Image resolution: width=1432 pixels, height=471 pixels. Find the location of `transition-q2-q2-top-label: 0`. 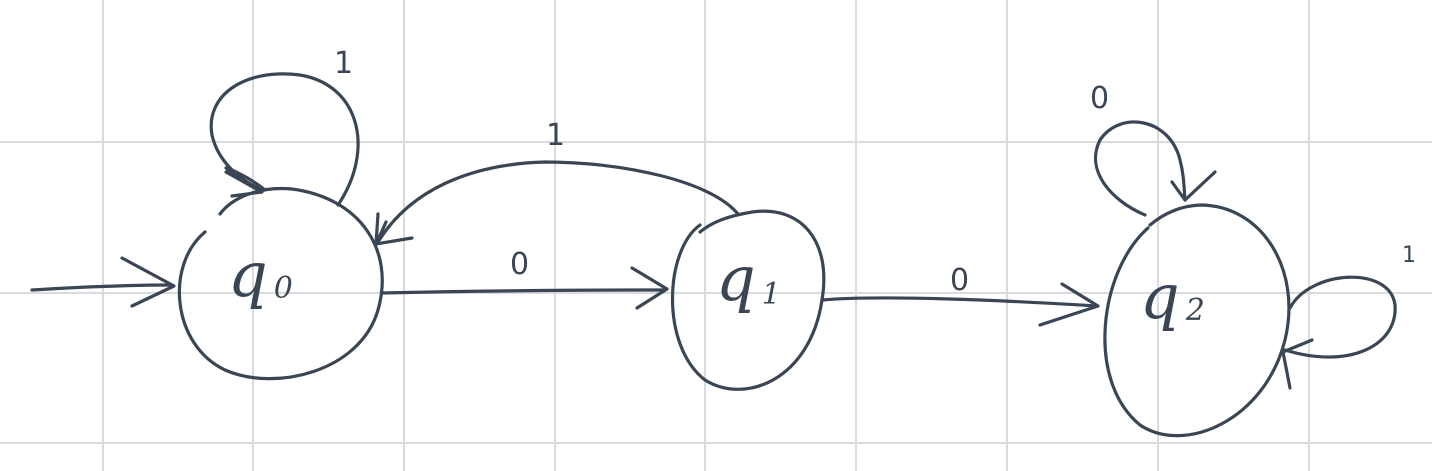

transition-q2-q2-top-label: 0 is located at coordinates (1099, 98).